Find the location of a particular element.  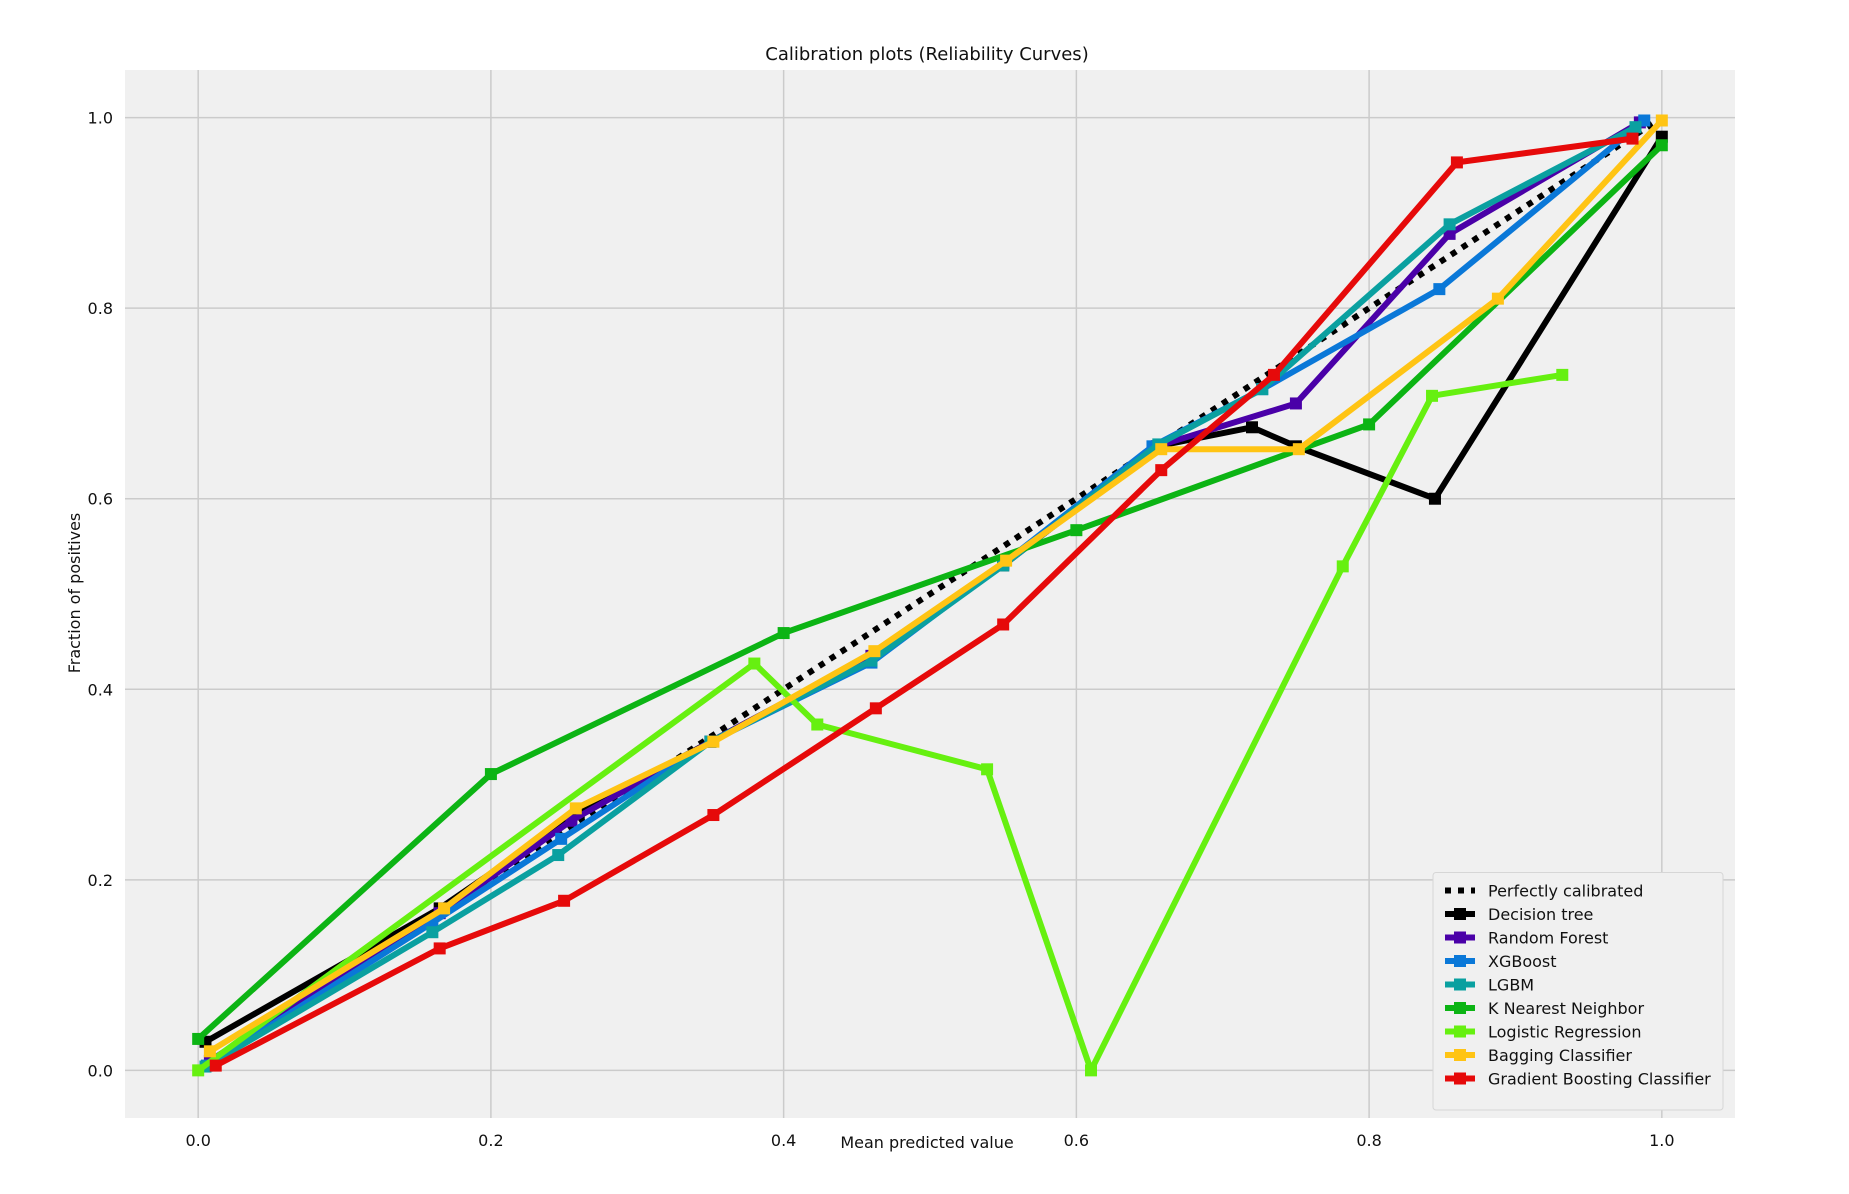

legend-marker-random-forest is located at coordinates (1460, 937).